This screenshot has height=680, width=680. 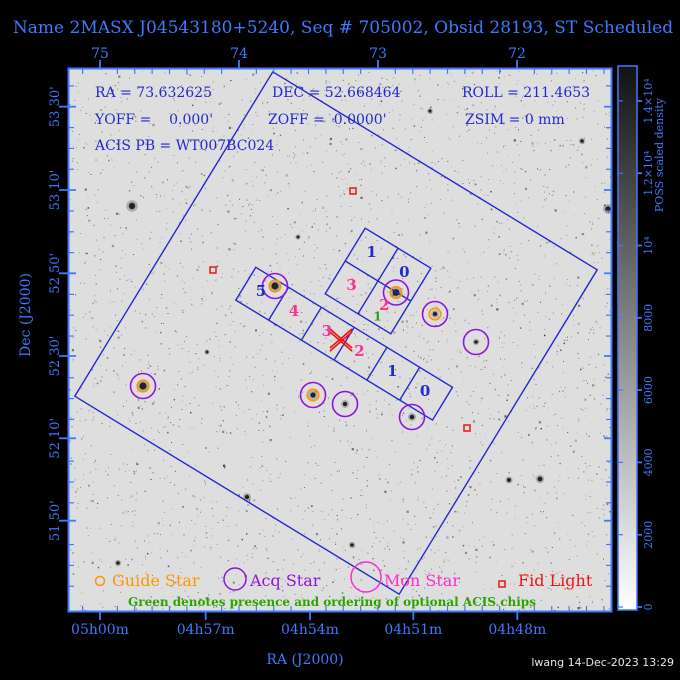 What do you see at coordinates (648, 390) in the screenshot?
I see `colorbar-tick-label: 6000` at bounding box center [648, 390].